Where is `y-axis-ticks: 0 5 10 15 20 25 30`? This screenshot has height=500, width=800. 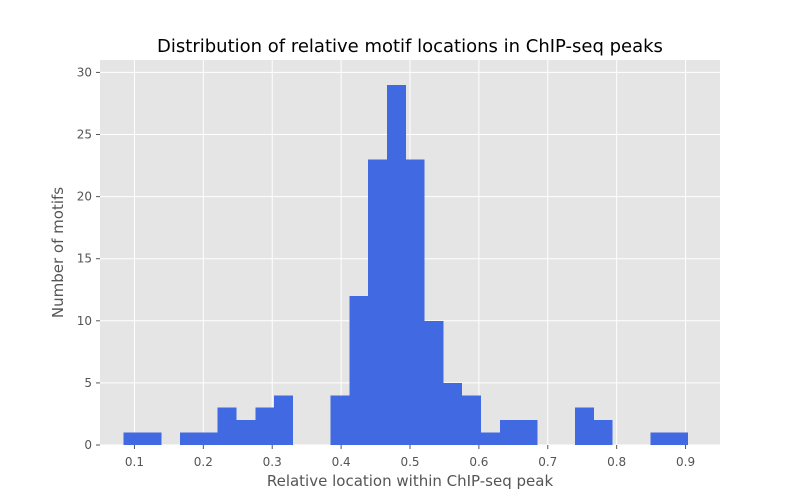 y-axis-ticks: 0 5 10 15 20 25 30 is located at coordinates (88, 258).